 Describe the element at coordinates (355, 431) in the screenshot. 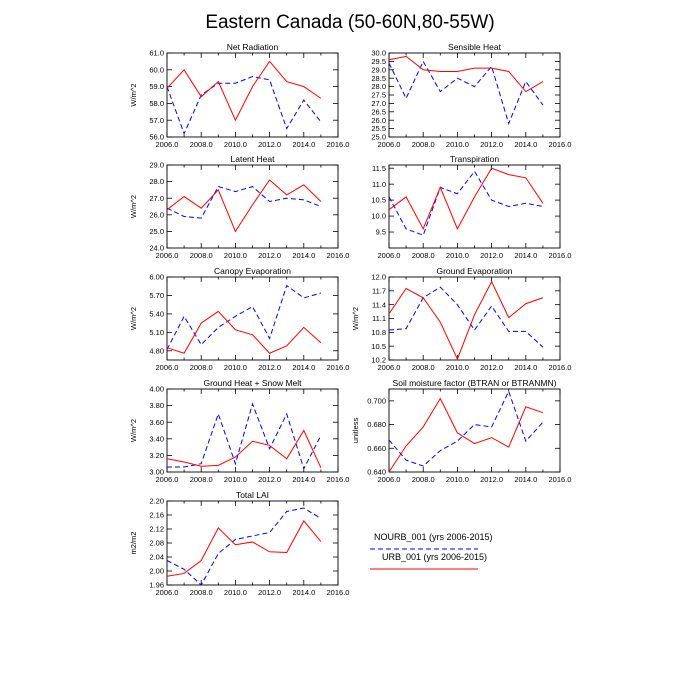

I see `y-axis-label: unitless` at that location.